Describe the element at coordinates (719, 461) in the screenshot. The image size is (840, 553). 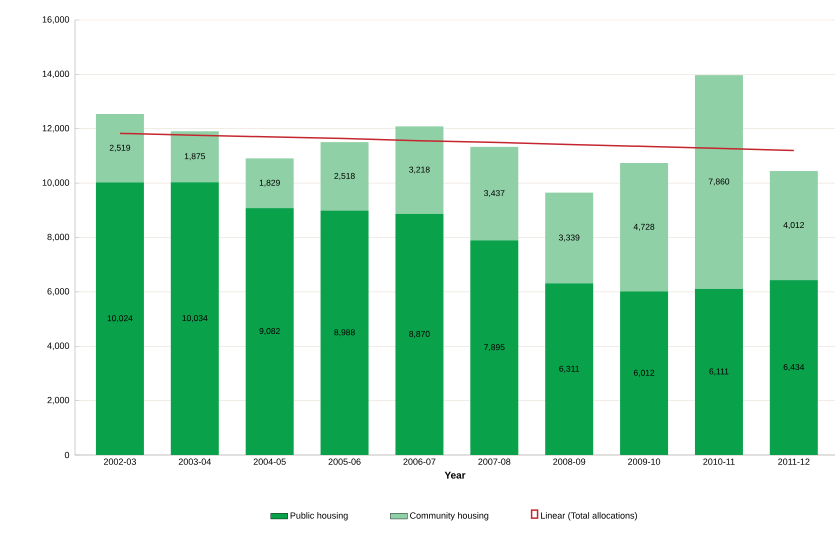
I see `x-tick-label: 2010-11` at that location.